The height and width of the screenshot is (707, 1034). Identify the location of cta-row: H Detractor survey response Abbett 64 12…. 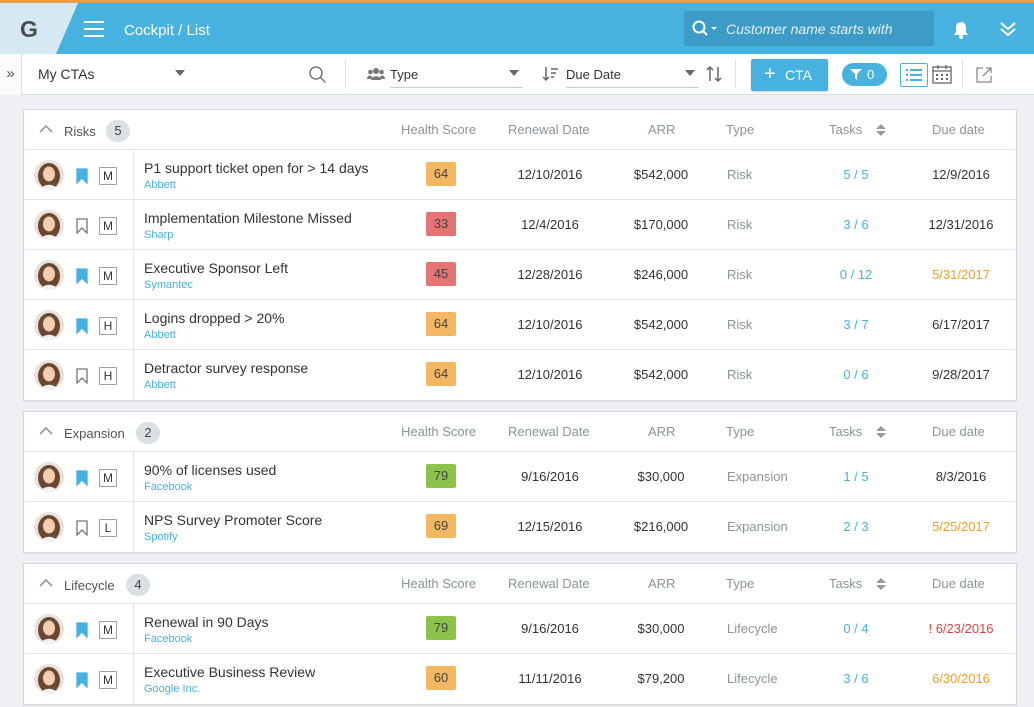
(520, 375).